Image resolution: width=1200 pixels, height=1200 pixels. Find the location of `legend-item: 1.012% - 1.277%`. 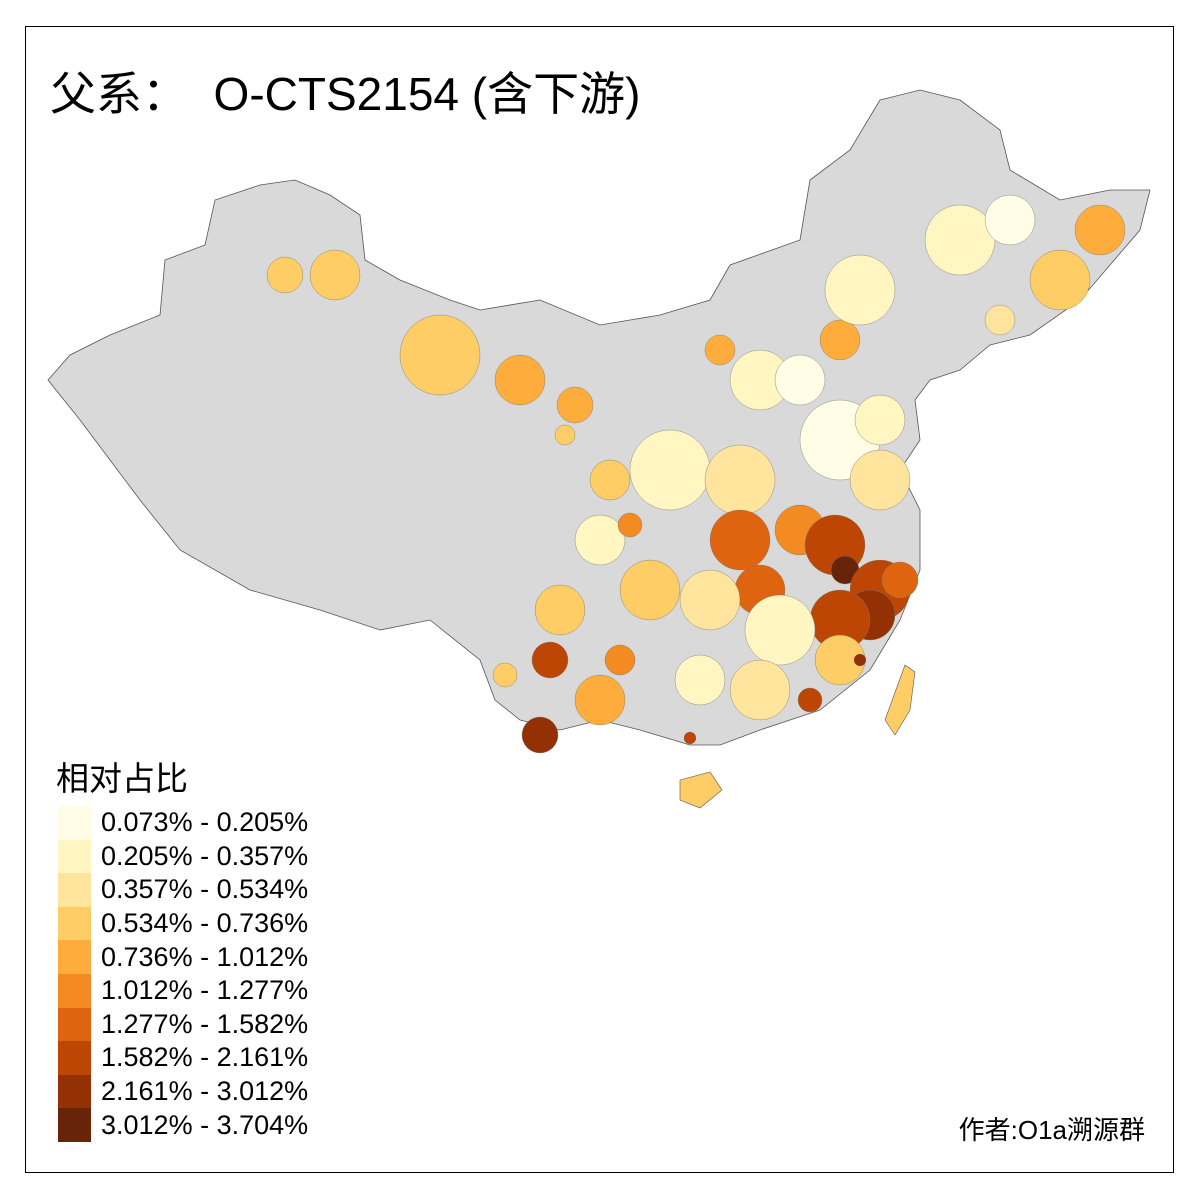

legend-item: 1.012% - 1.277% is located at coordinates (183, 990).